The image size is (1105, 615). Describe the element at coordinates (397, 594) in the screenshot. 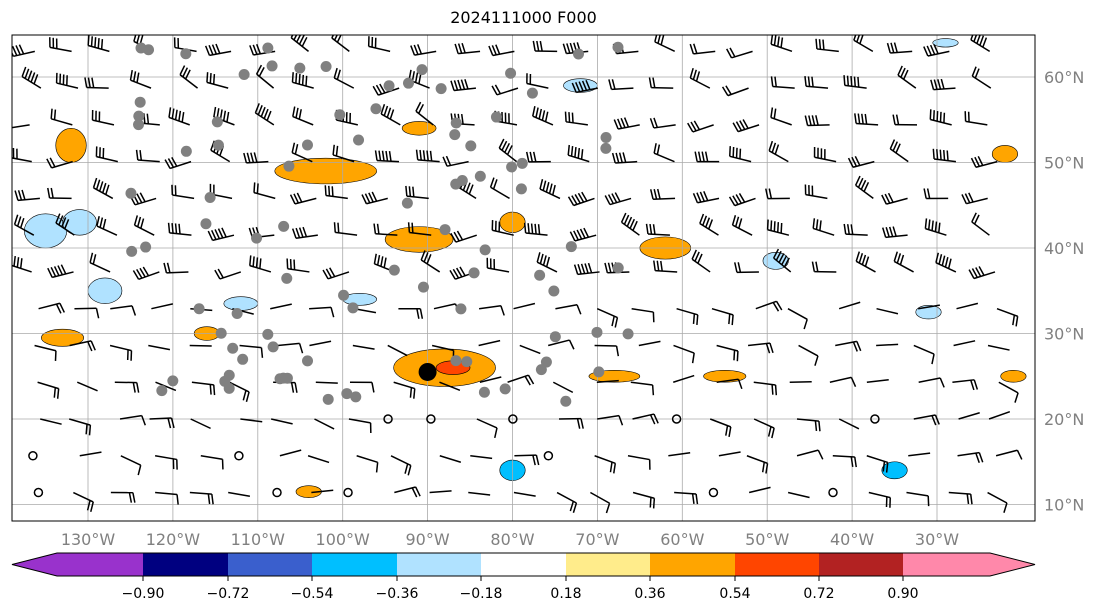

I see `colorbar-tick-label: −0.36` at that location.